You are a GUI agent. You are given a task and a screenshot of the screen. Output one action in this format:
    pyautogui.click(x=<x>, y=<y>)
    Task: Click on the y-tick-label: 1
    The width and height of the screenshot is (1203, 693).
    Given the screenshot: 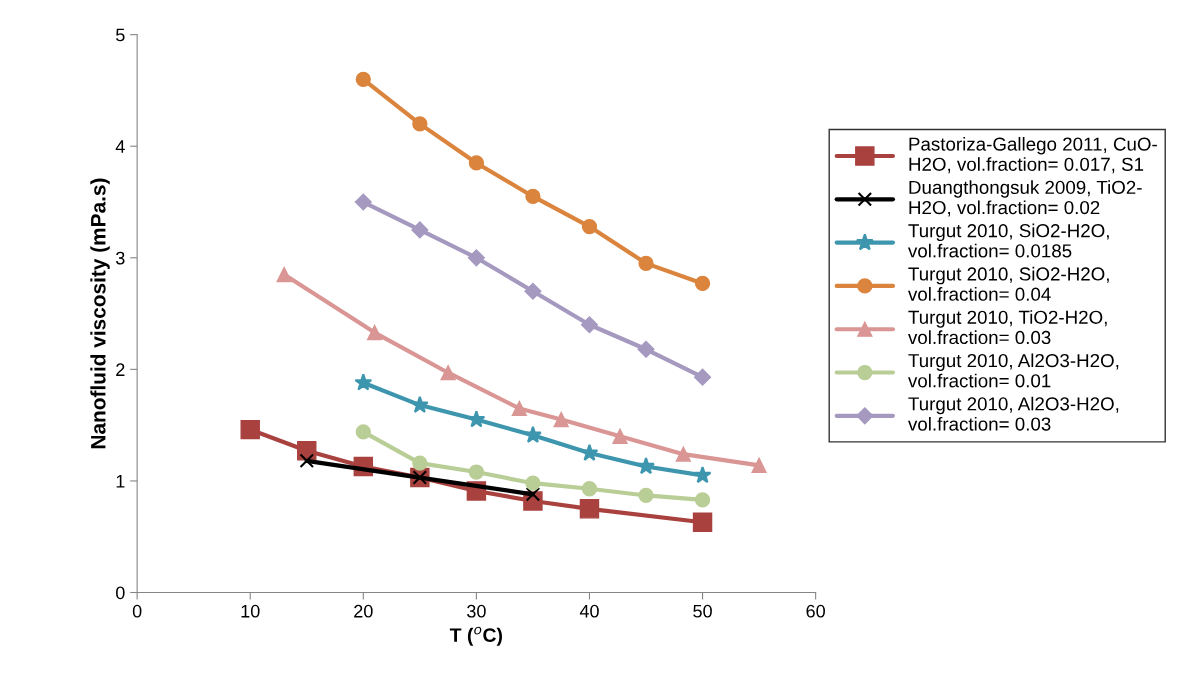 What is the action you would take?
    pyautogui.click(x=120, y=481)
    